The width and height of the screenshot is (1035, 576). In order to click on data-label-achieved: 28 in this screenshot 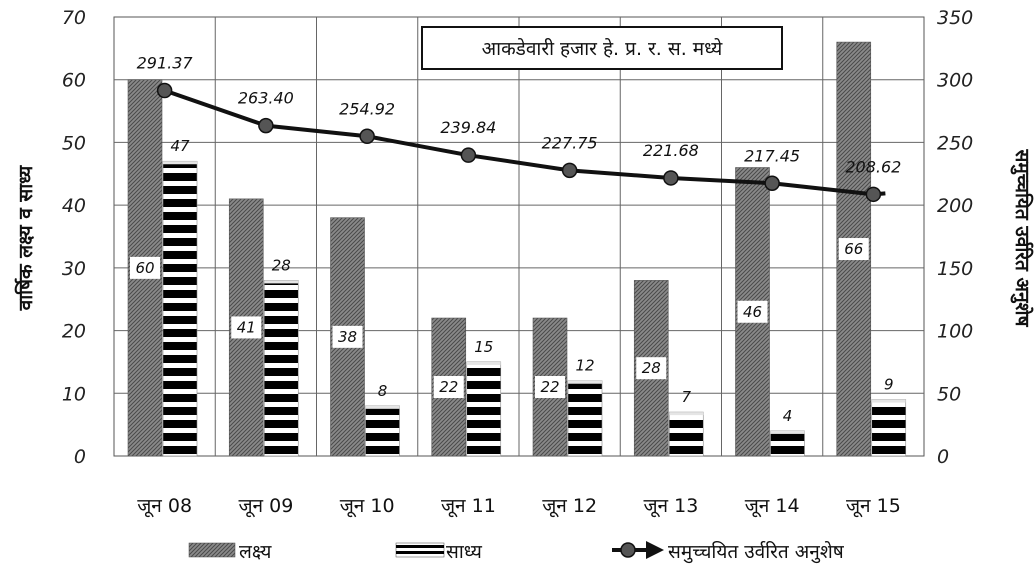, I will do `click(281, 265)`.